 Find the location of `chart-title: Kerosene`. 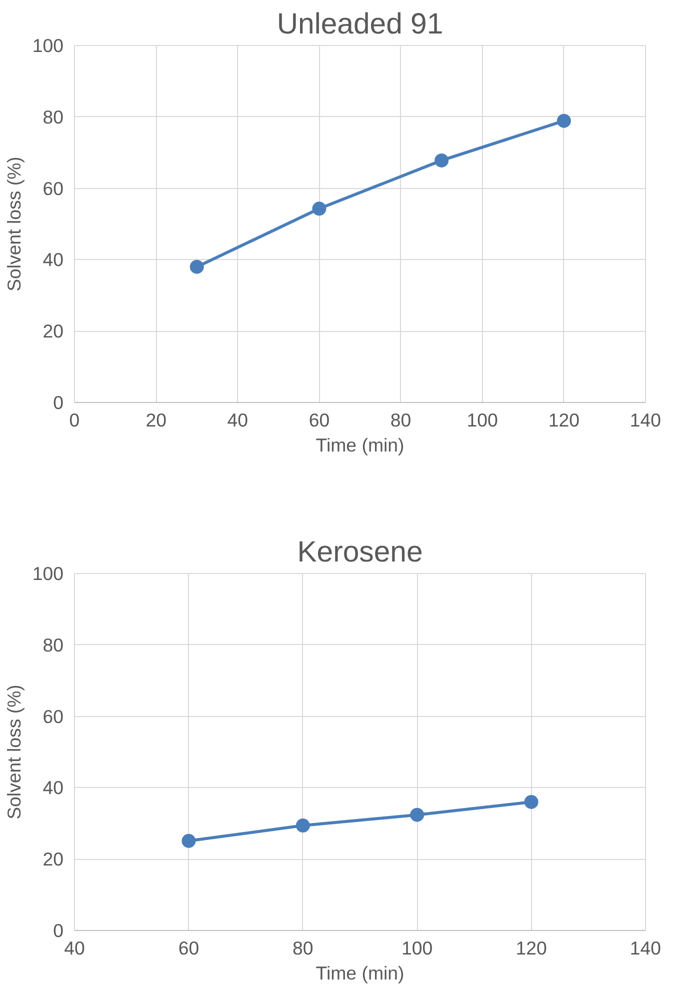

chart-title: Kerosene is located at coordinates (360, 552).